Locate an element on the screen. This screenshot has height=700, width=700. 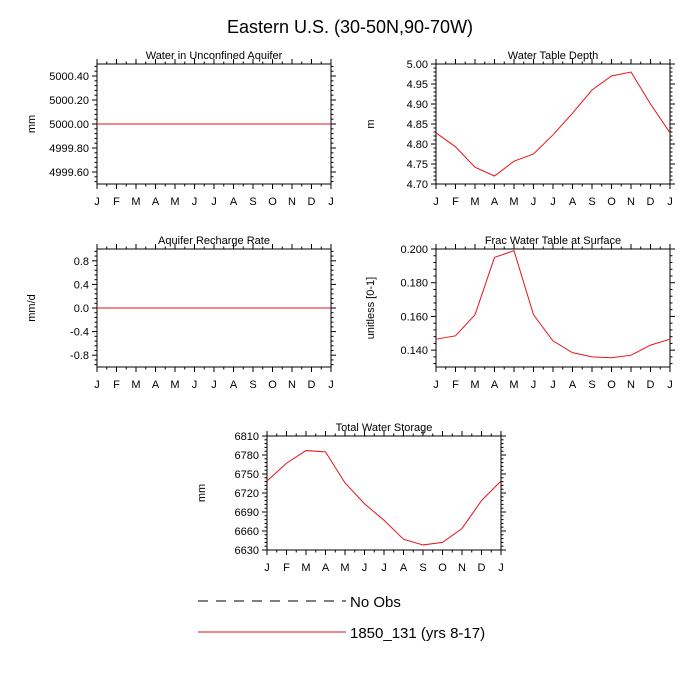
y-tick-label: 0.160 is located at coordinates (414, 317).